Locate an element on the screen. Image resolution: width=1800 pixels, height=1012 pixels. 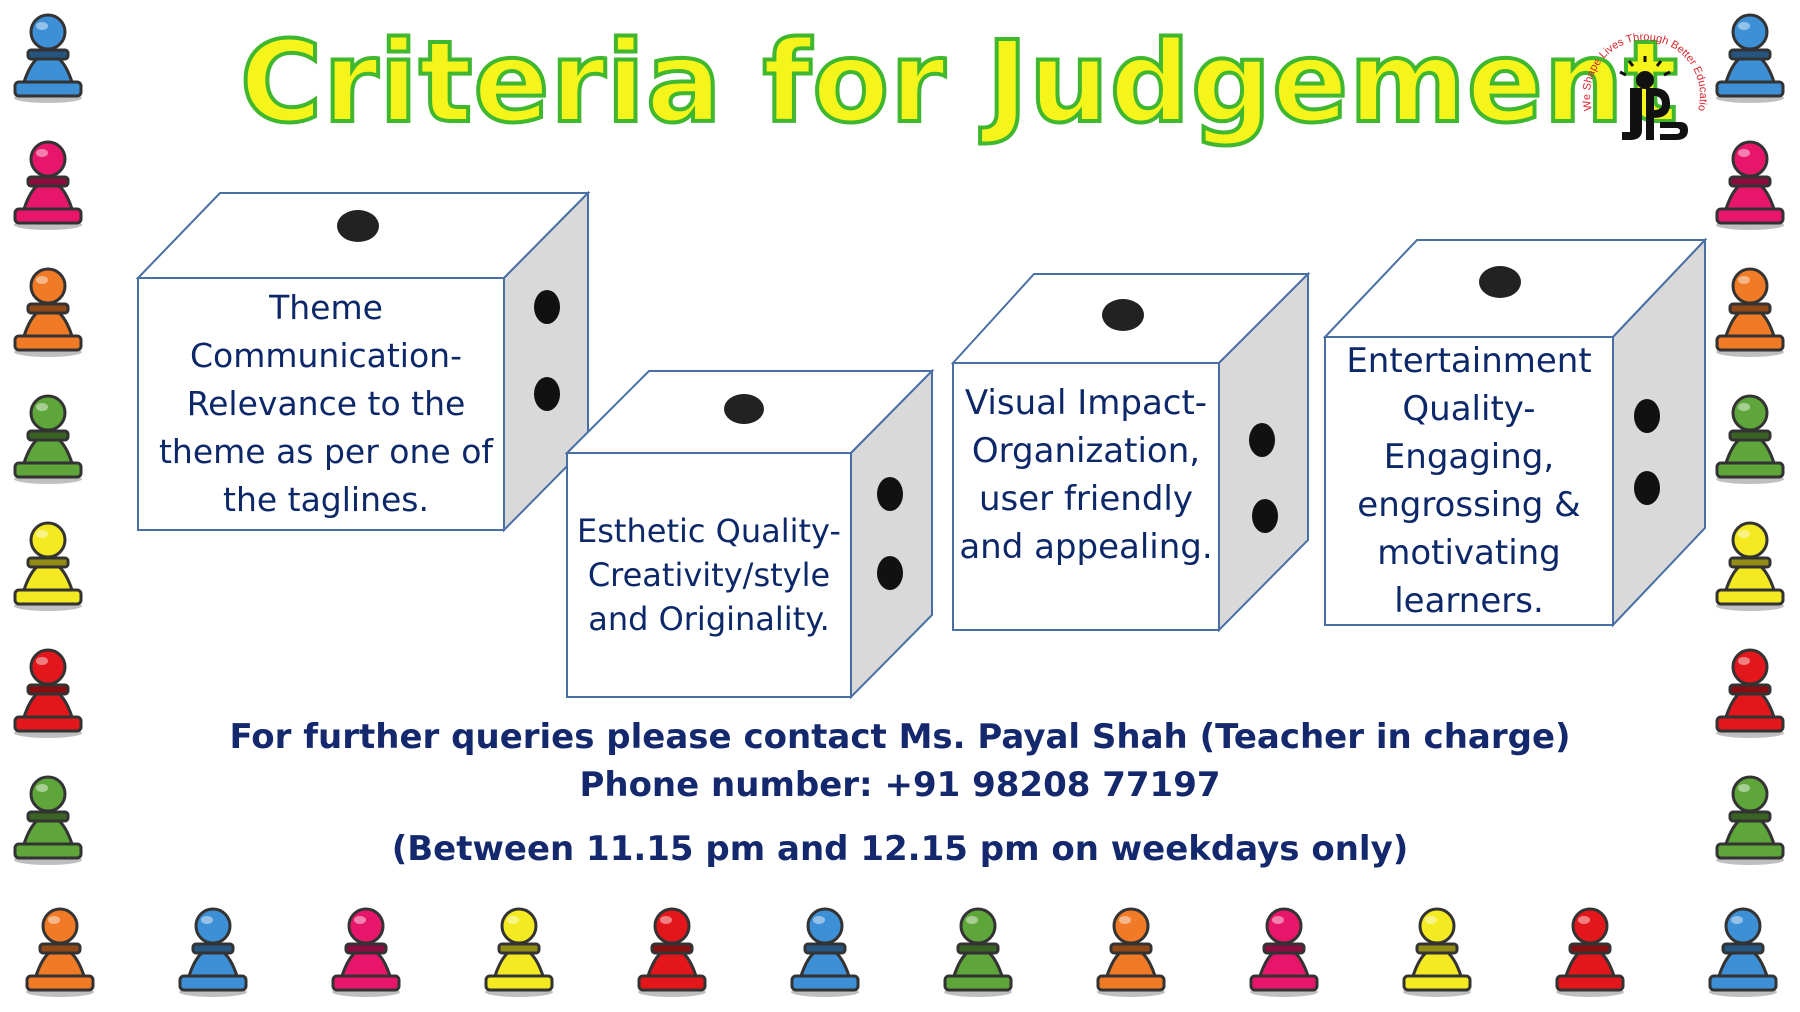
school-logo: We Shape Lives Through Better Education is located at coordinates (1643, 78).